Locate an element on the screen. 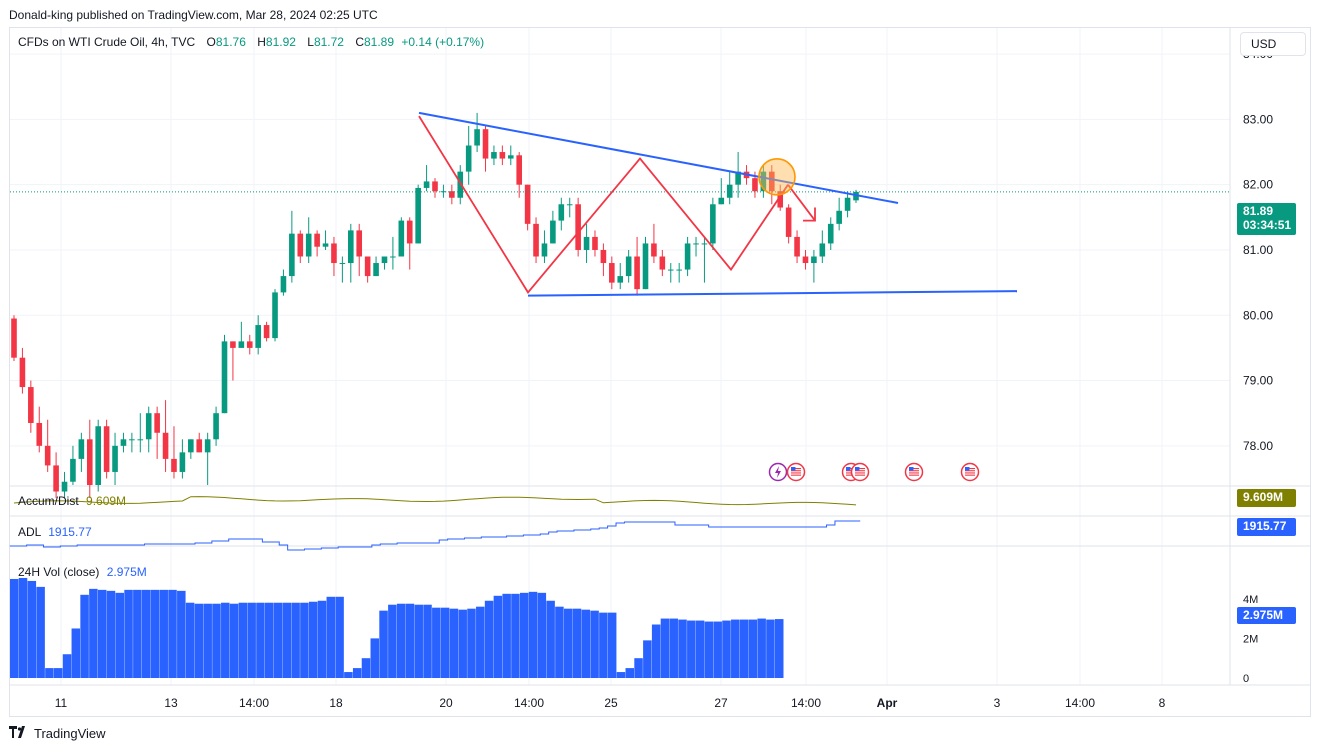 The height and width of the screenshot is (752, 1322). tradingview-brand: TradingView is located at coordinates (57, 733).